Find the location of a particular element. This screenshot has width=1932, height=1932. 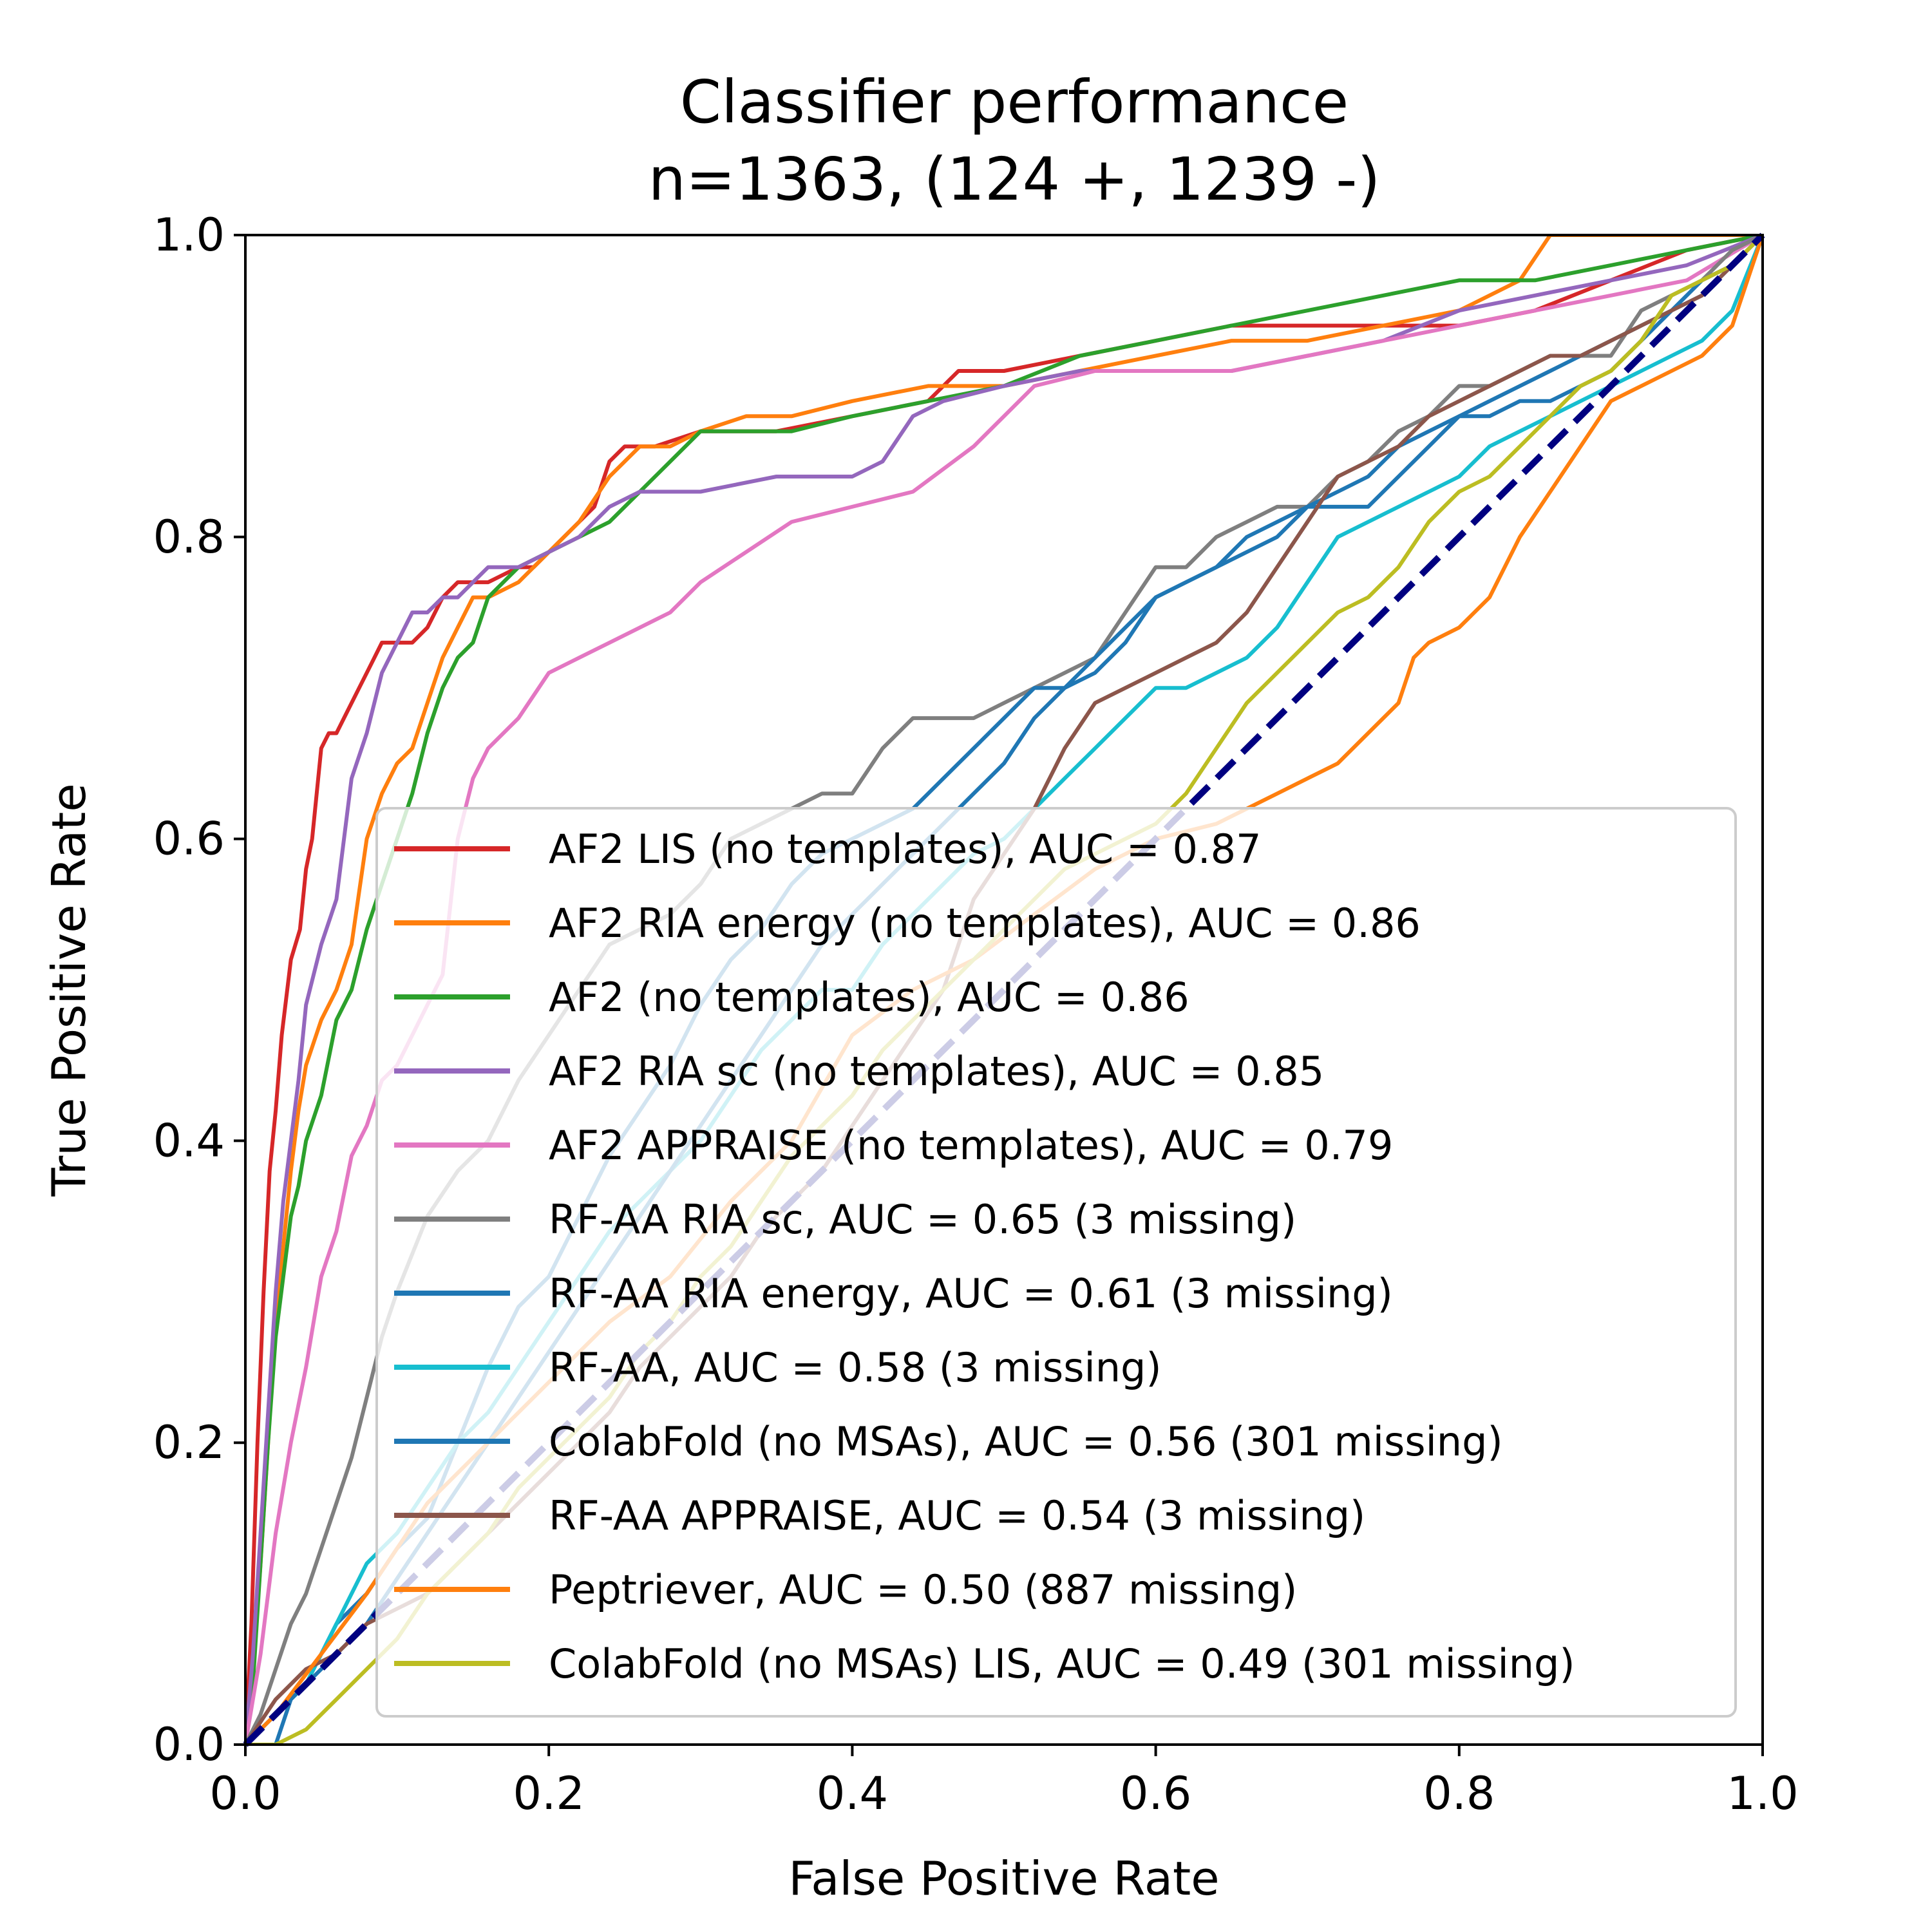

y-tick-label: 1.0 is located at coordinates (189, 235).